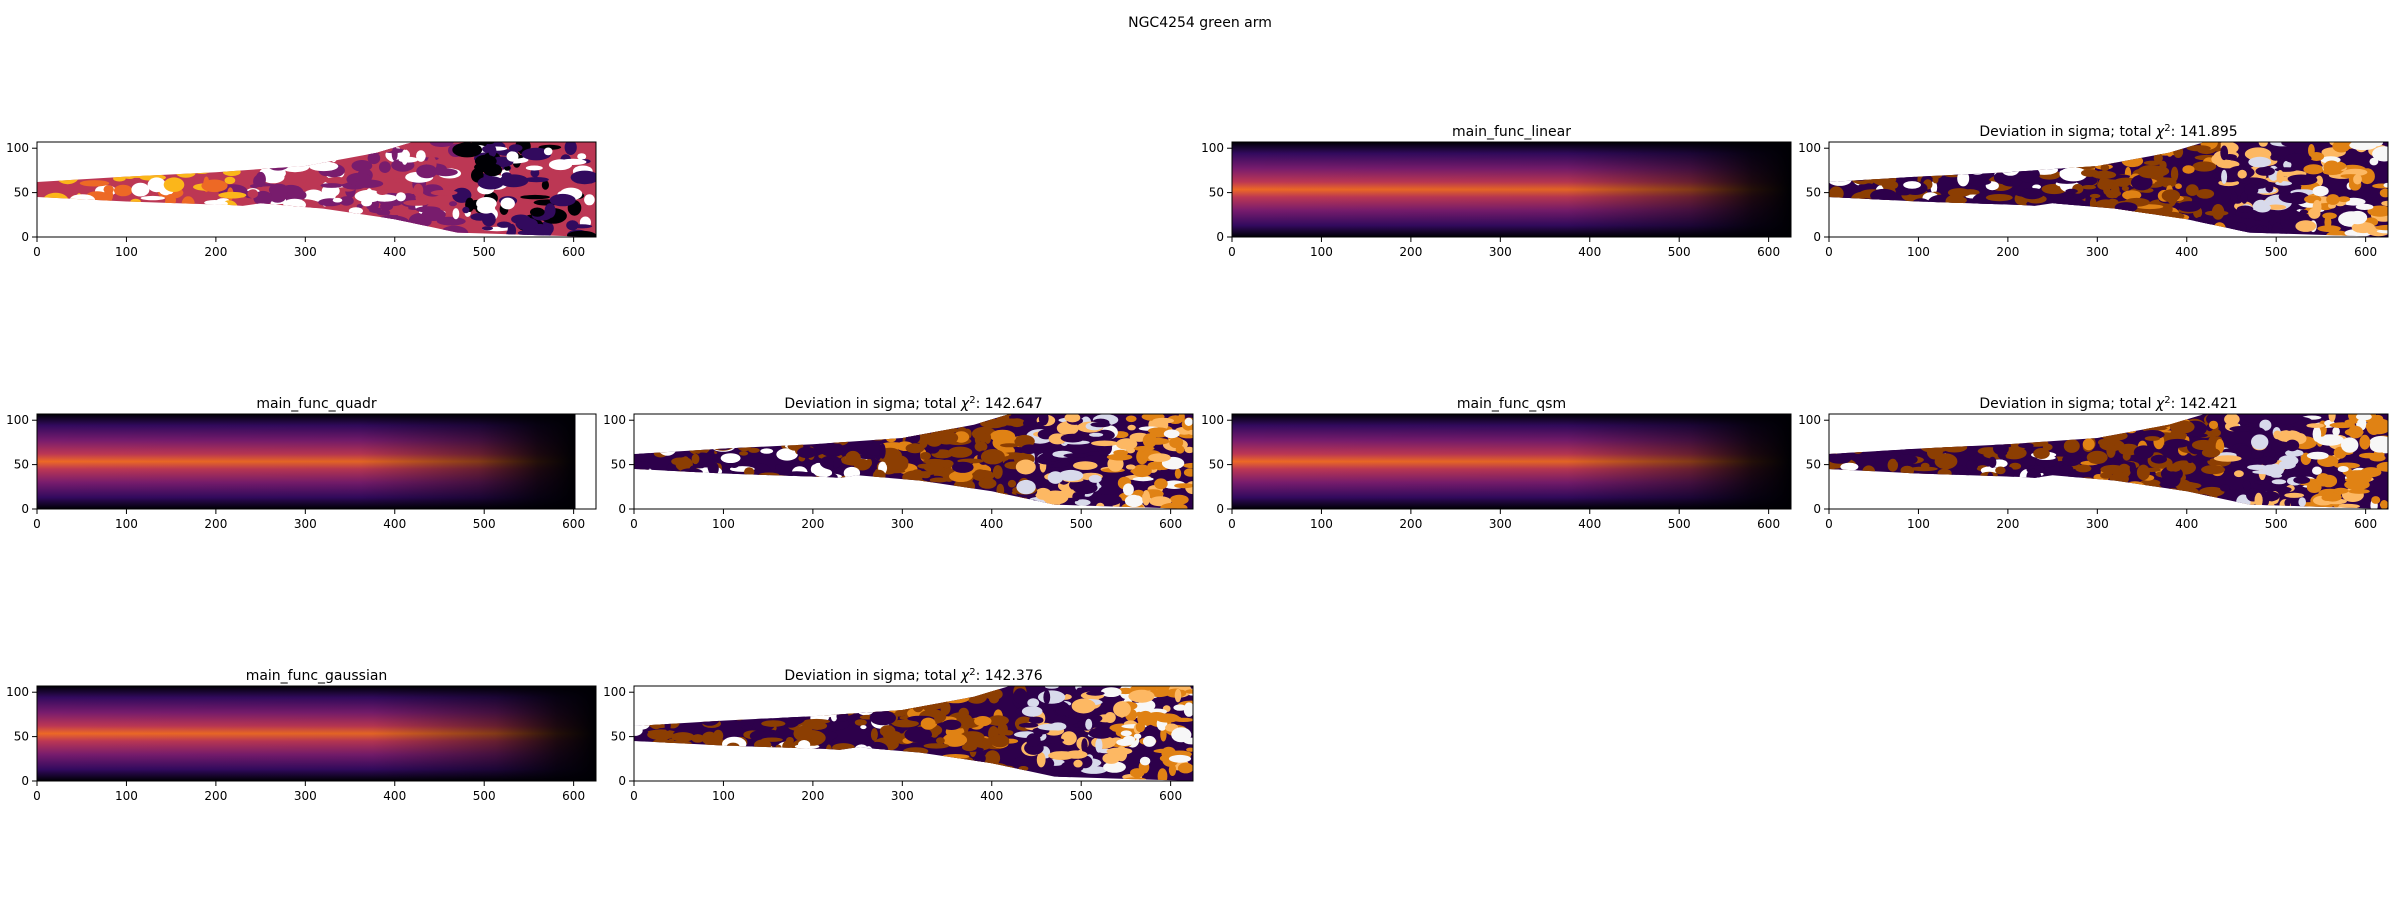 This screenshot has height=900, width=2400. I want to click on panel-qsm-model: main_func_qsm 0 100 200 300 400 500 600 0 50 100, so click(1496, 463).